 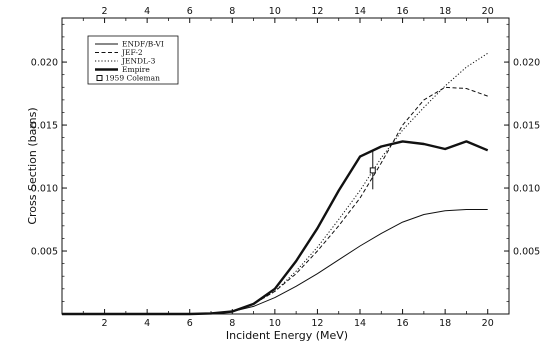 I want to click on x-tick-label-top: 4, so click(x=147, y=11).